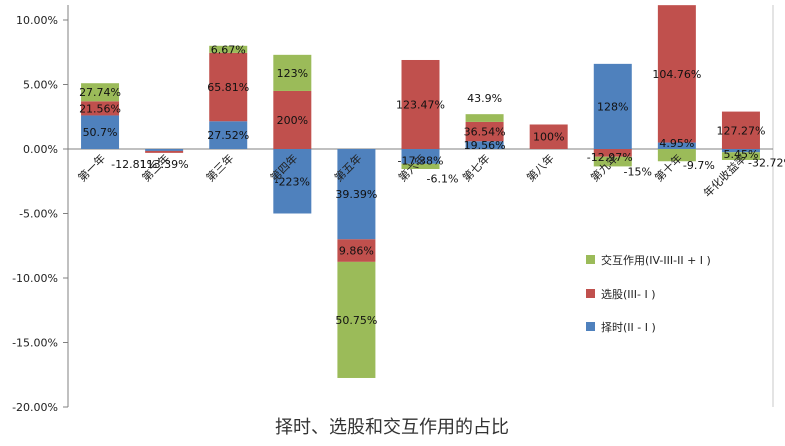 The width and height of the screenshot is (785, 446). Describe the element at coordinates (392, 427) in the screenshot. I see `chart-title: 择时、选股和交互作用的占比` at that location.